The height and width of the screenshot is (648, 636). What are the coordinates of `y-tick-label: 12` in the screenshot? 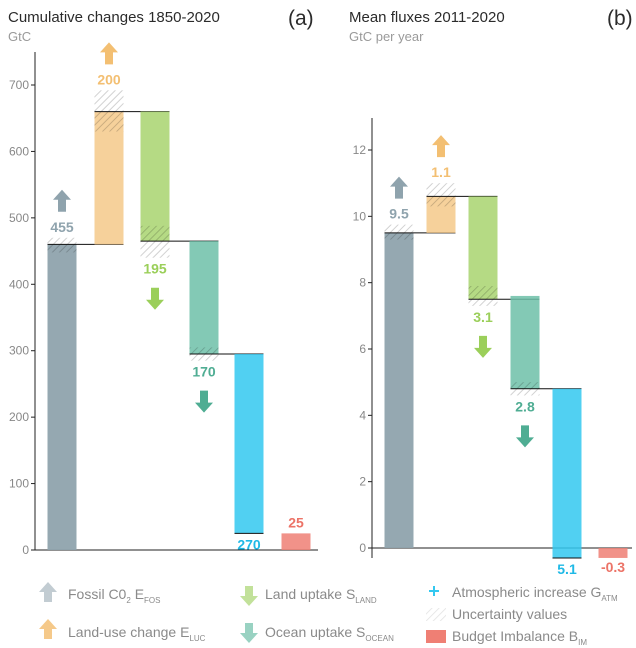 It's located at (360, 150).